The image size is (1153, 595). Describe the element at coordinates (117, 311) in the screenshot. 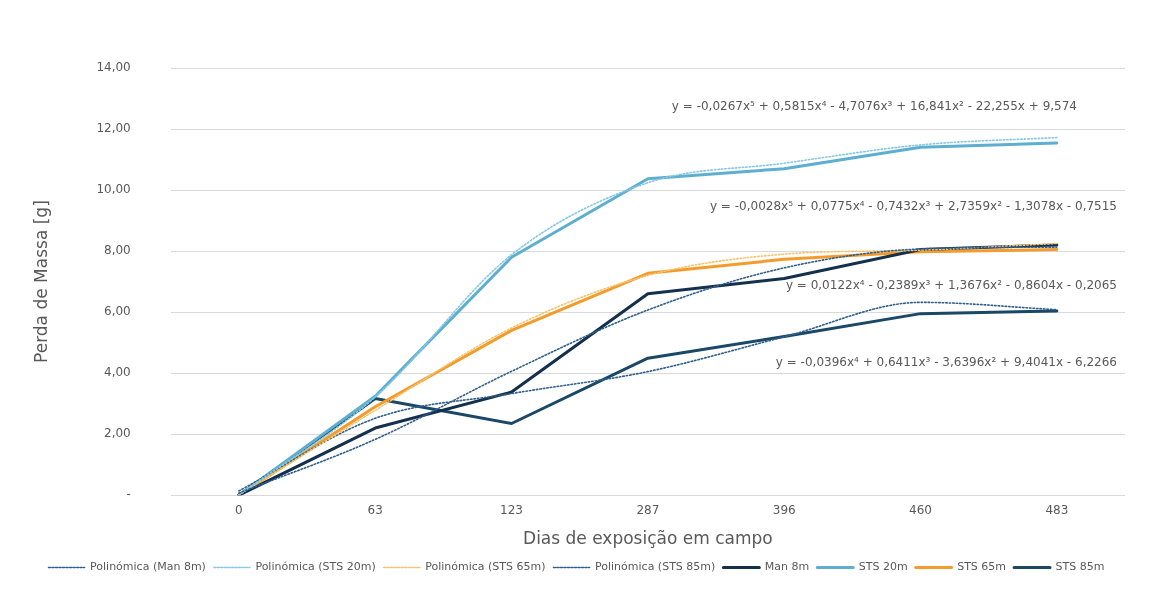

I see `y-tick-label: 6,00` at that location.